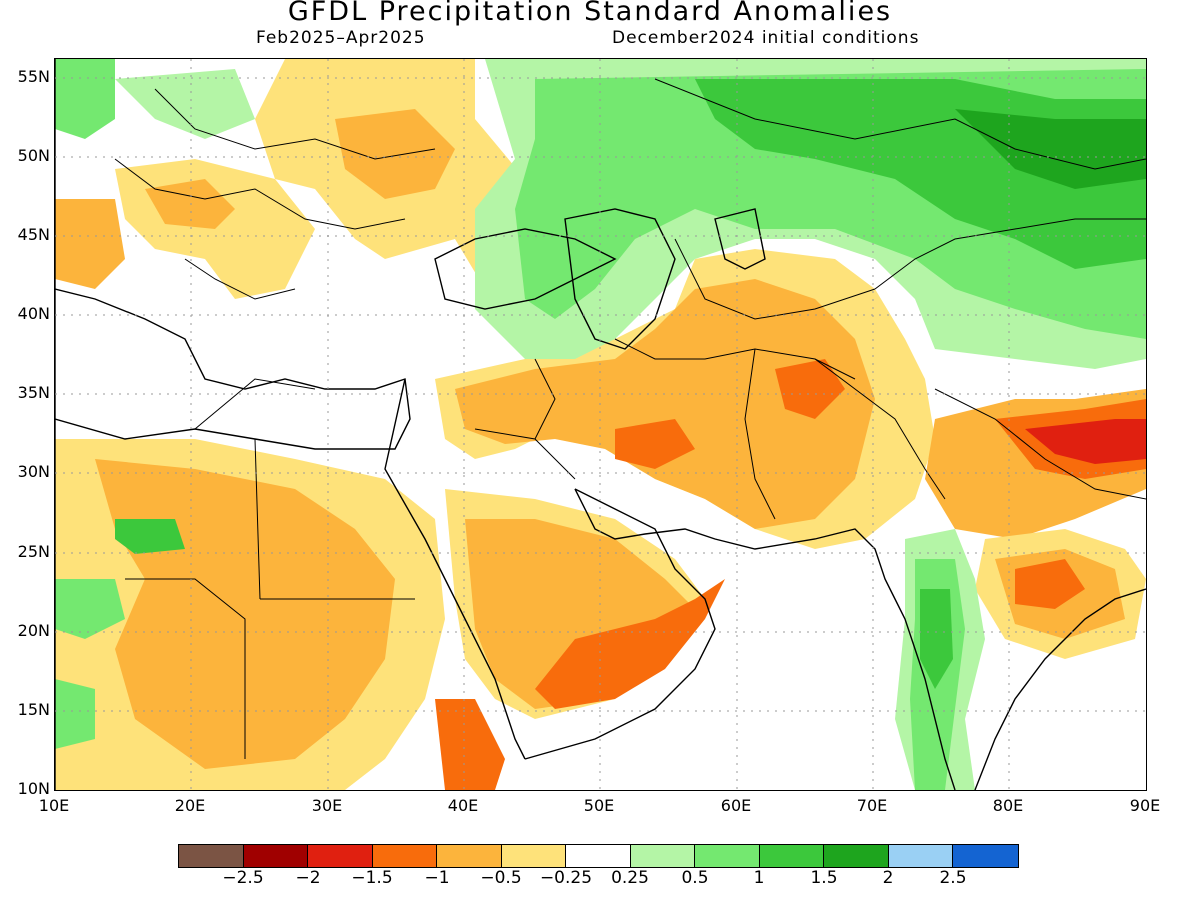 This screenshot has height=900, width=1200. What do you see at coordinates (953, 878) in the screenshot?
I see `colorbar-label: 2.5` at bounding box center [953, 878].